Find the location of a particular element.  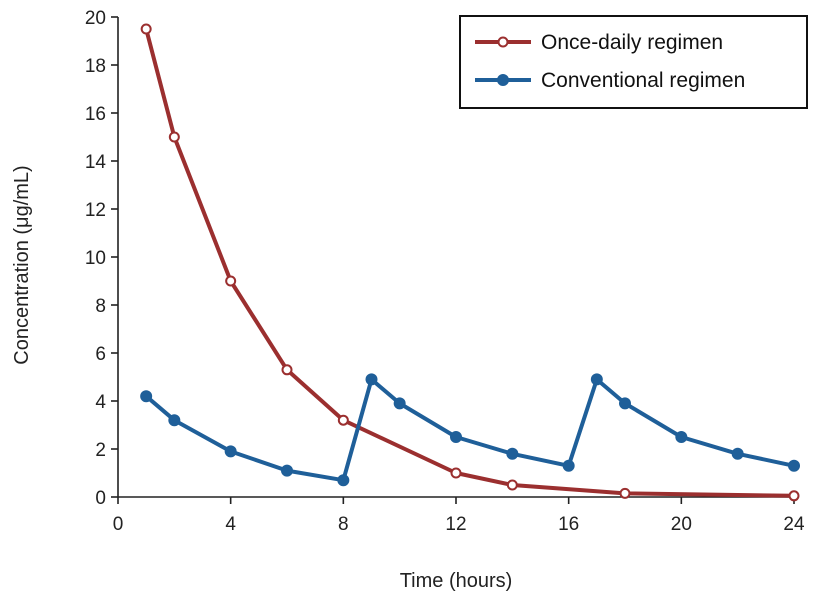

y-ticks: 0 2 4 6 8 10 12 14 16 18 20 is located at coordinates (101, 258).